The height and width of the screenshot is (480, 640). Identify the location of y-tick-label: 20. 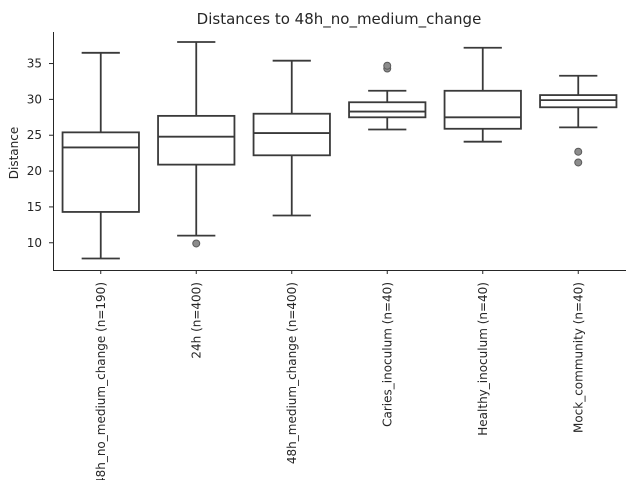
(34, 171).